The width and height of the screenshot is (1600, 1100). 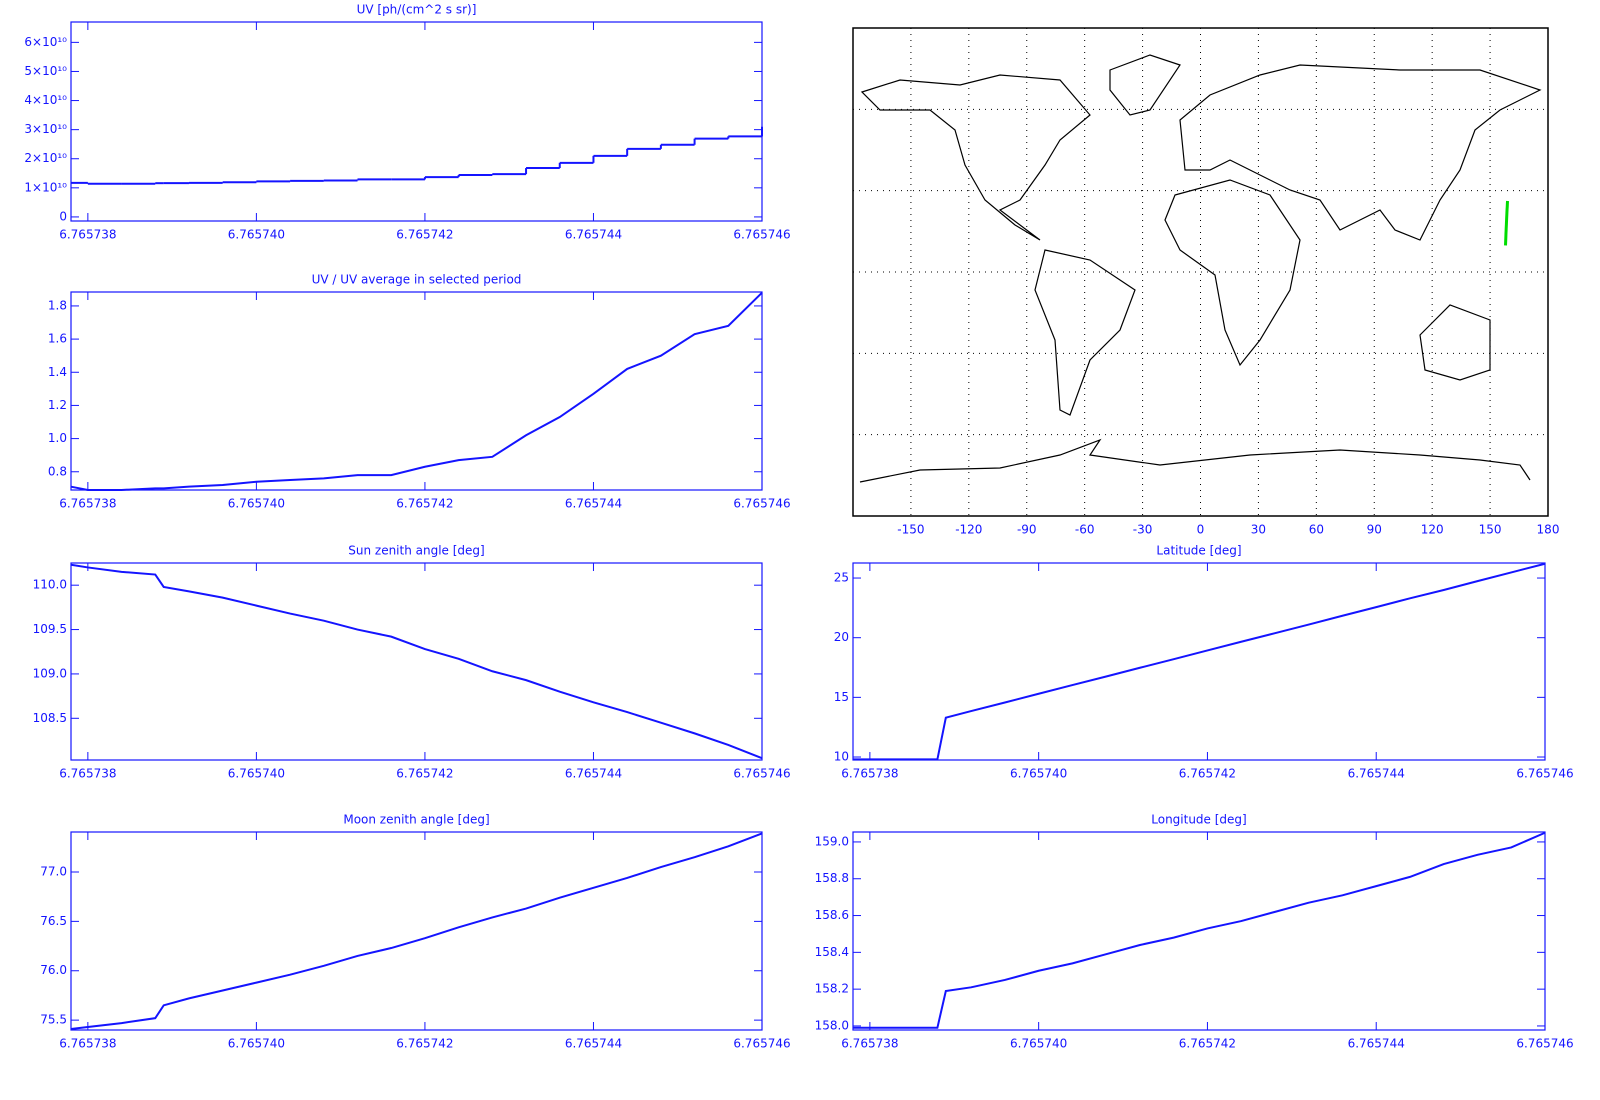 I want to click on y-tick-label: 110.0, so click(x=50, y=585).